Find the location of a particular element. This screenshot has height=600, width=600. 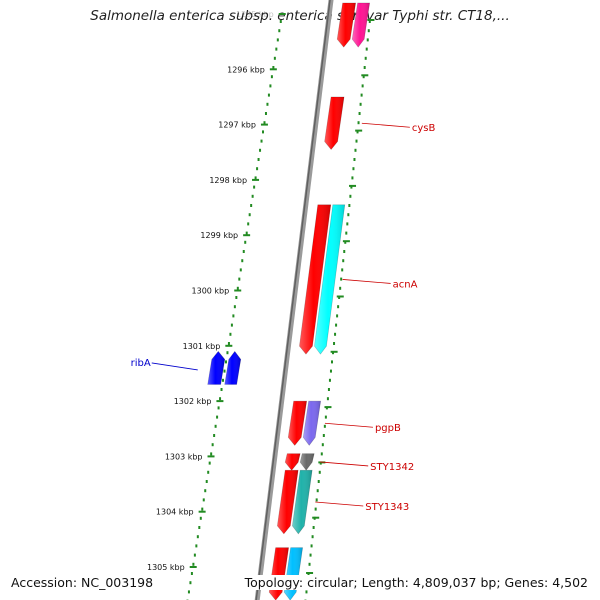

ruler-tick-label: 1303 kbp is located at coordinates (184, 456).